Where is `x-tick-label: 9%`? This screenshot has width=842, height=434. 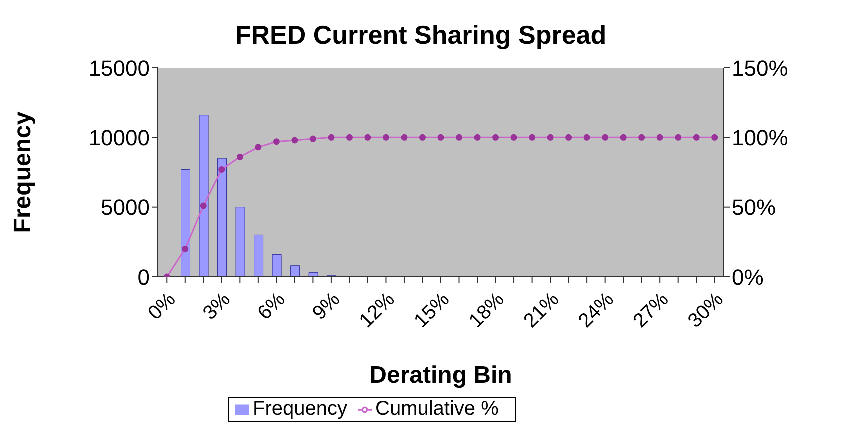
x-tick-label: 9% is located at coordinates (326, 306).